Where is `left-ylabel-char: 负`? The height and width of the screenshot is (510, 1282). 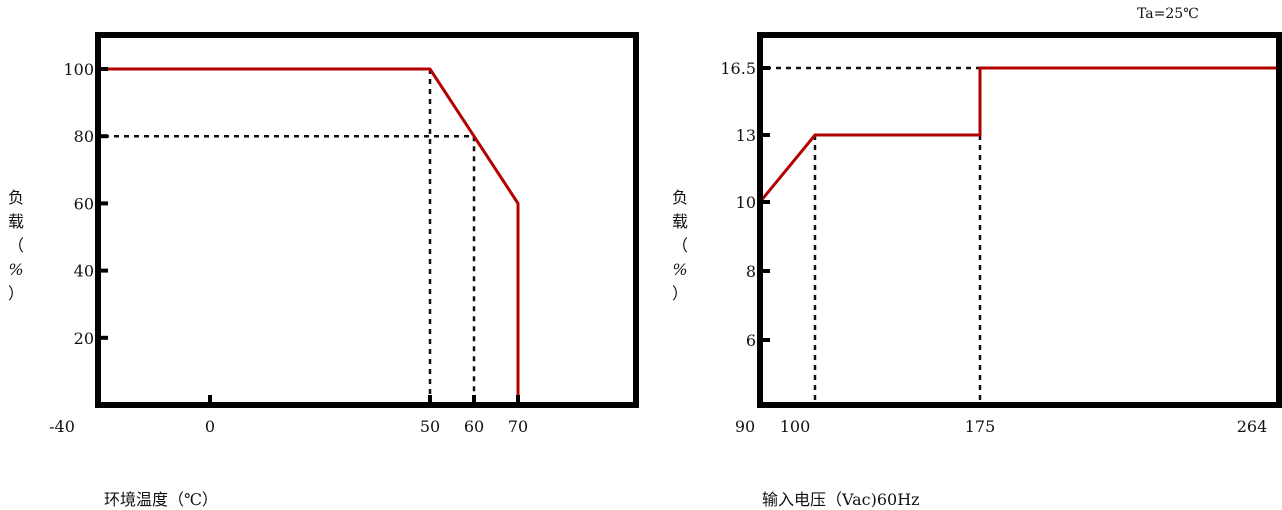
left-ylabel-char: 负 is located at coordinates (15, 197).